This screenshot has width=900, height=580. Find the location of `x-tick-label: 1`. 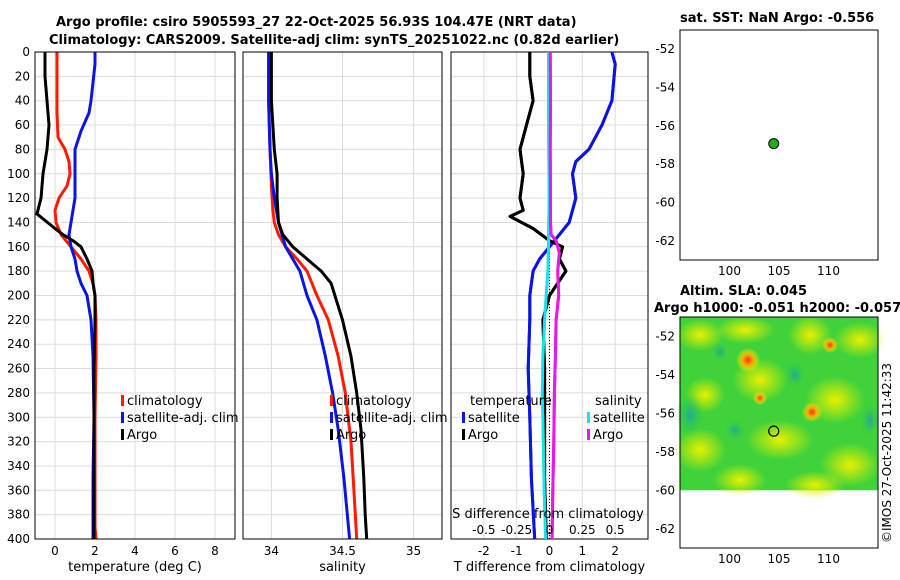

x-tick-label: 1 is located at coordinates (583, 551).